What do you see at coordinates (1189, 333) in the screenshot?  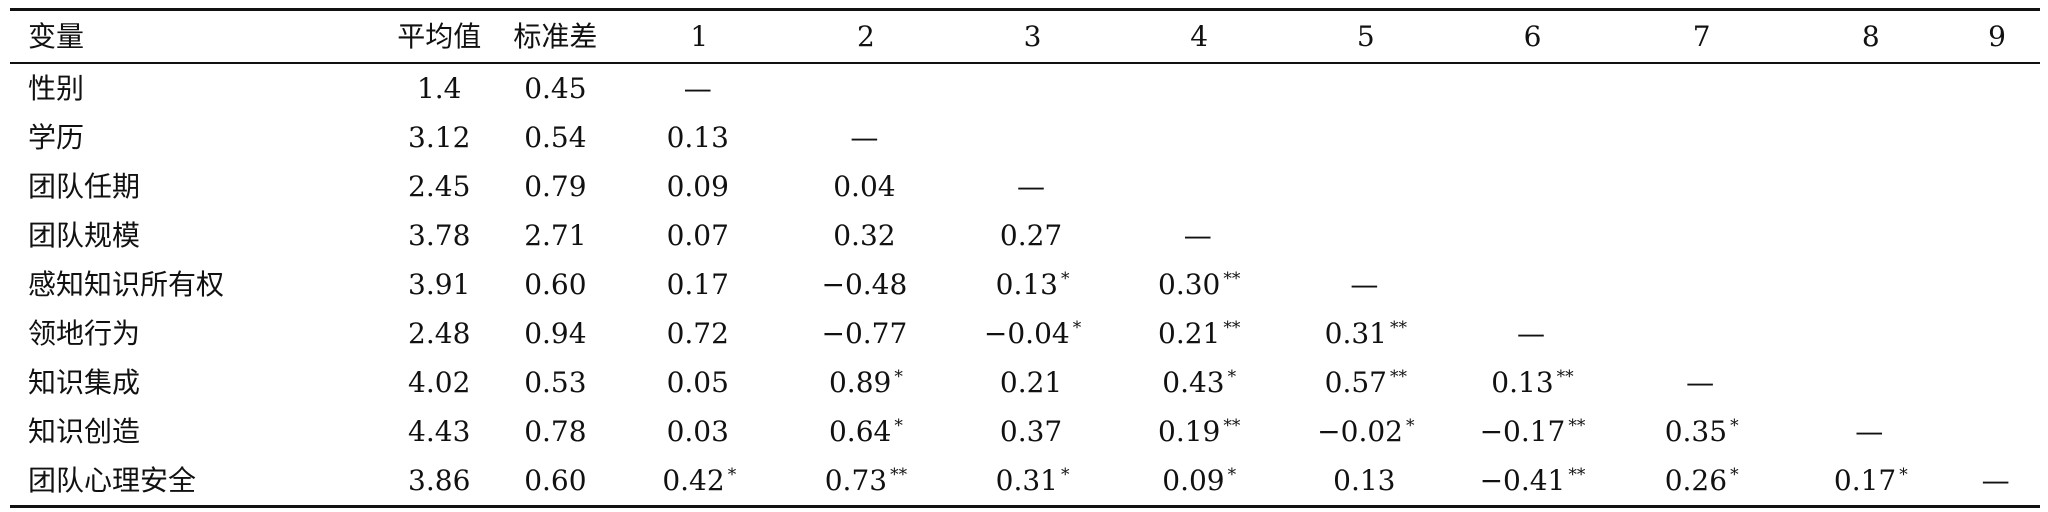 I see `correlation-value: 0.21` at bounding box center [1189, 333].